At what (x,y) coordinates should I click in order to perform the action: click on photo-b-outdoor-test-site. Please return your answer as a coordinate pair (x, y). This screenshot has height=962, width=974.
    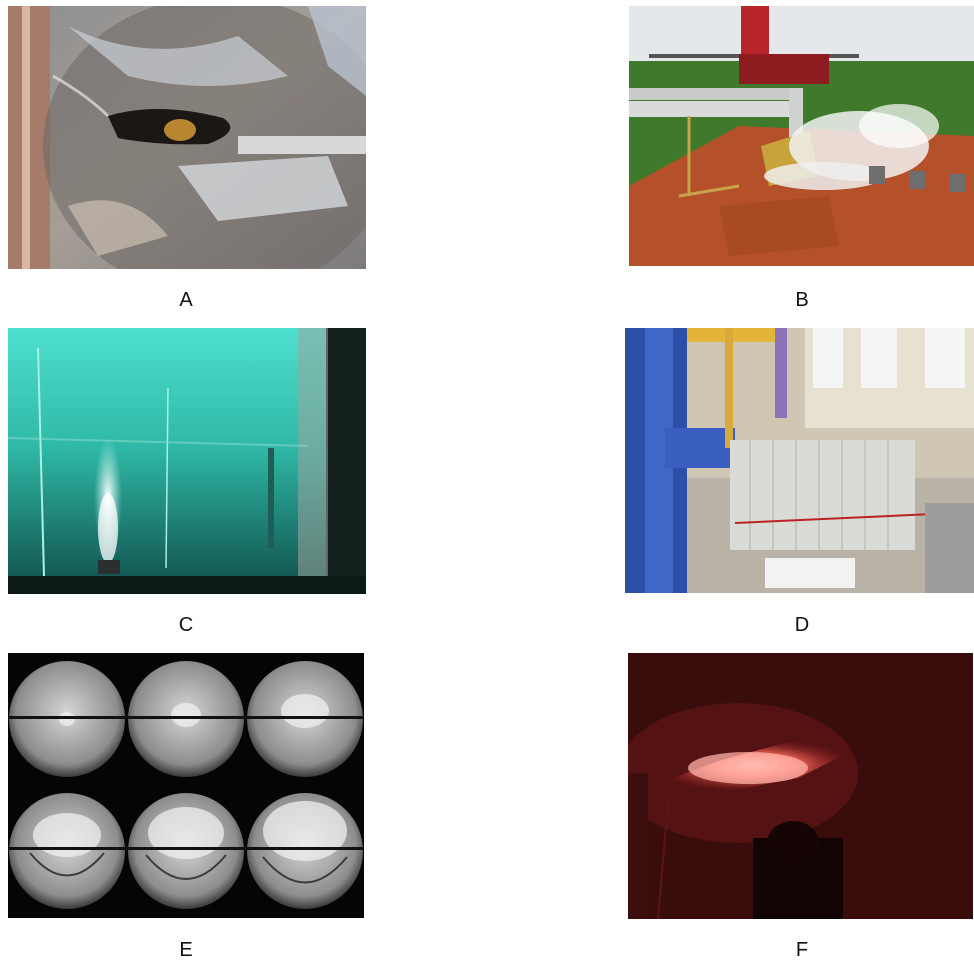
    Looking at the image, I should click on (801, 136).